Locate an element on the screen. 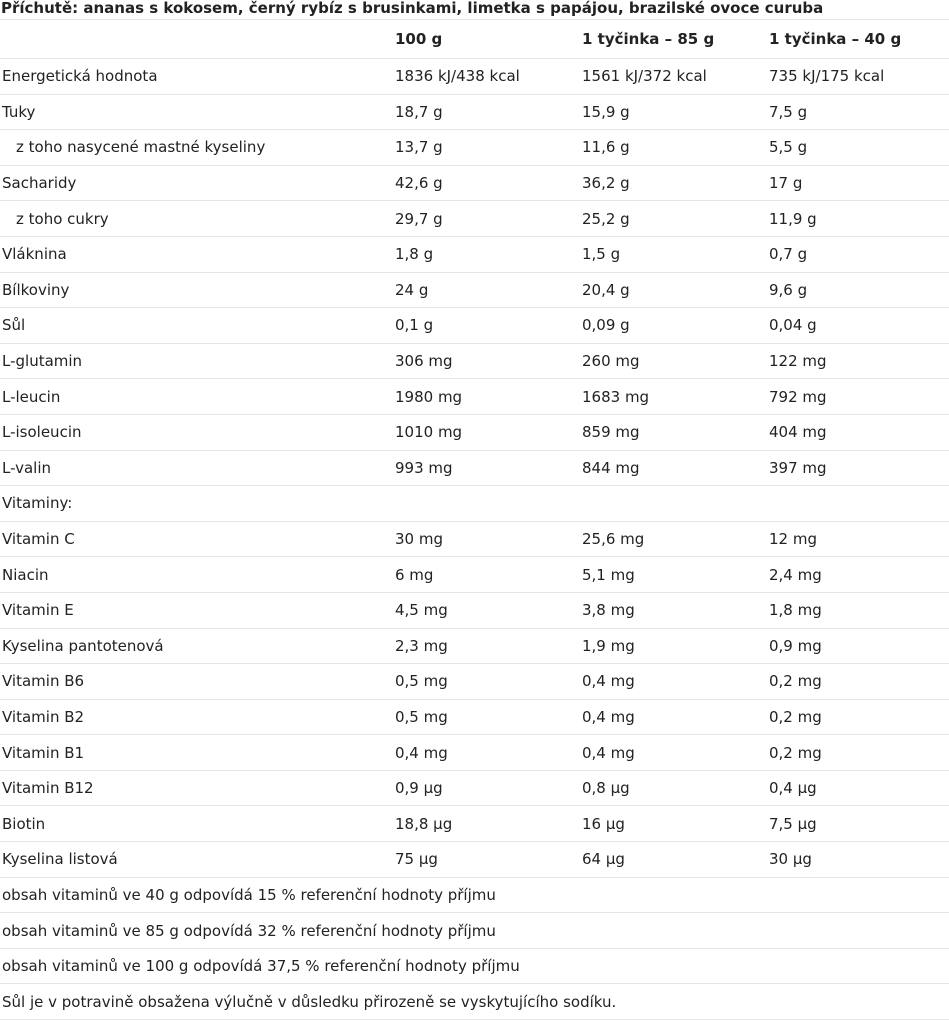  nutrient-label: Vitamin B1 is located at coordinates (196, 752).